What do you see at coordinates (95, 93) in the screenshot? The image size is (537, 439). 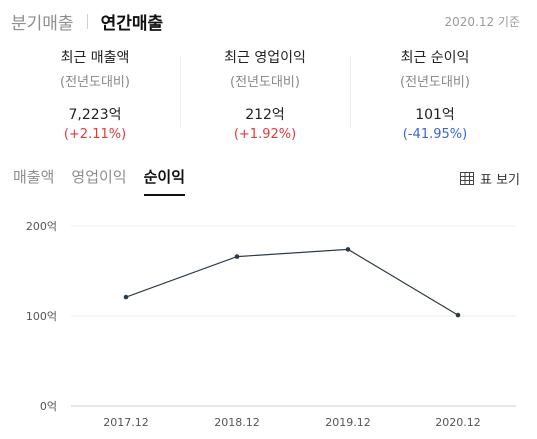 I see `summary-recent-sales: 최근 매출액 (전년도대비) 7,223억 (+2.11%)` at bounding box center [95, 93].